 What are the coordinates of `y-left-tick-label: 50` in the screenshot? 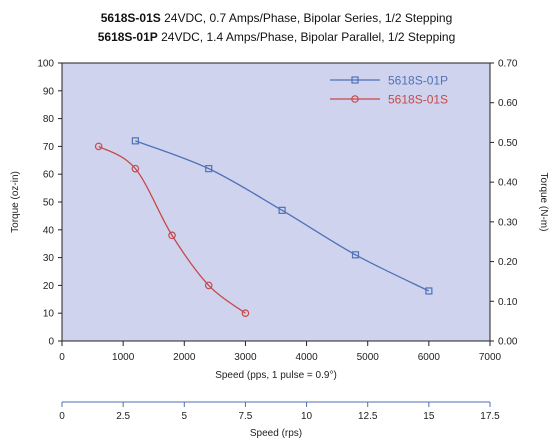 It's located at (49, 203).